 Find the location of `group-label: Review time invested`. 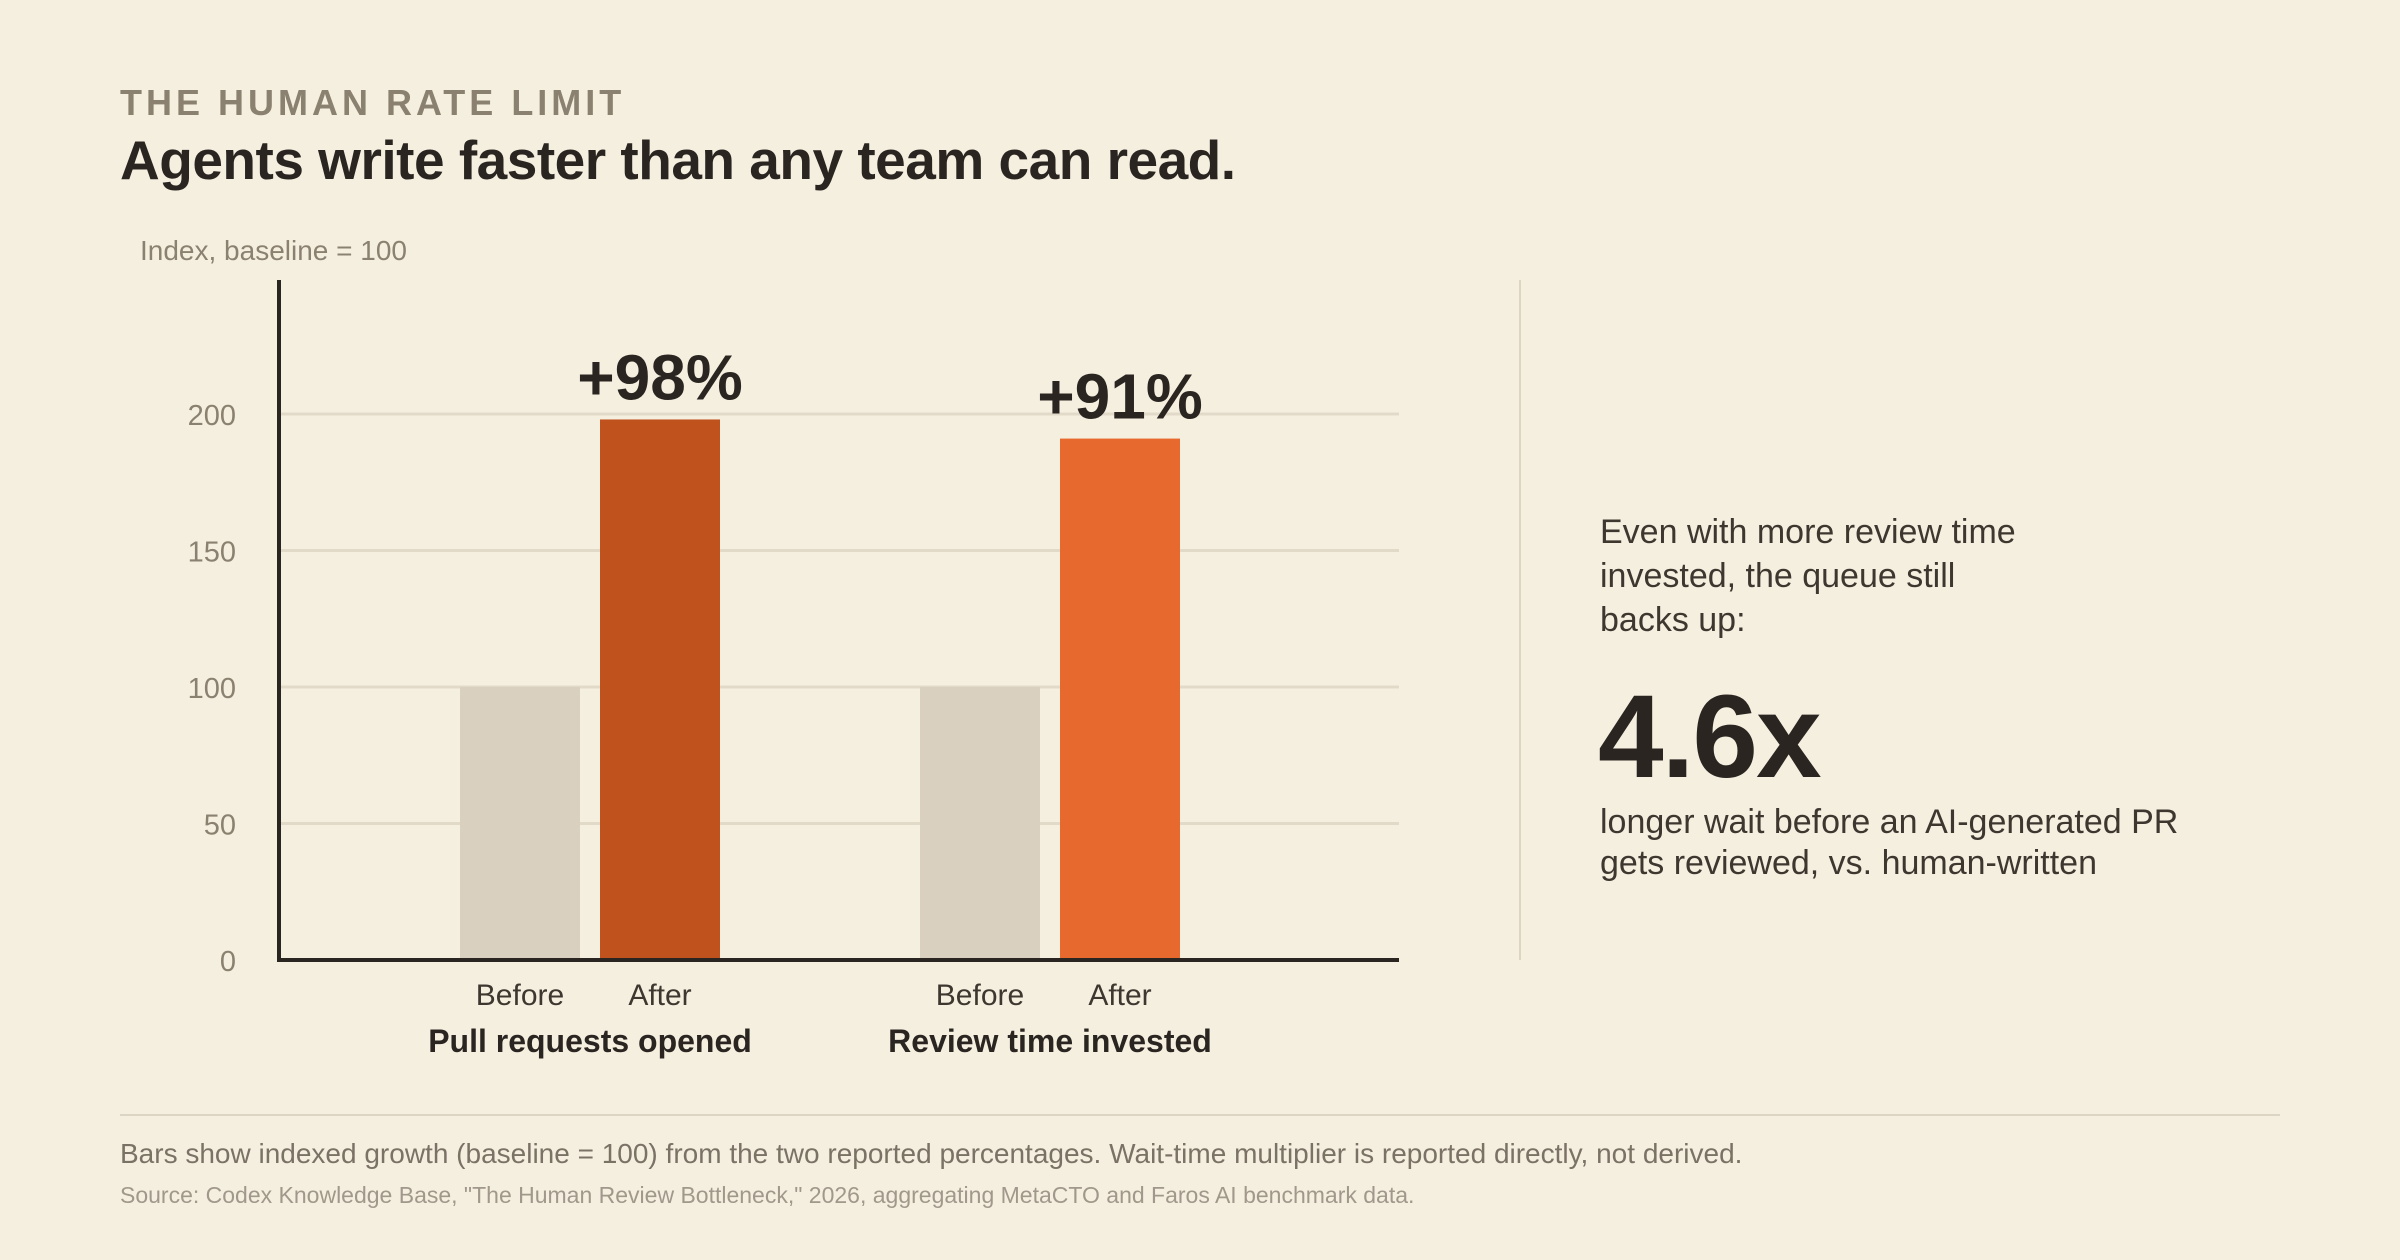

group-label: Review time invested is located at coordinates (1050, 1041).